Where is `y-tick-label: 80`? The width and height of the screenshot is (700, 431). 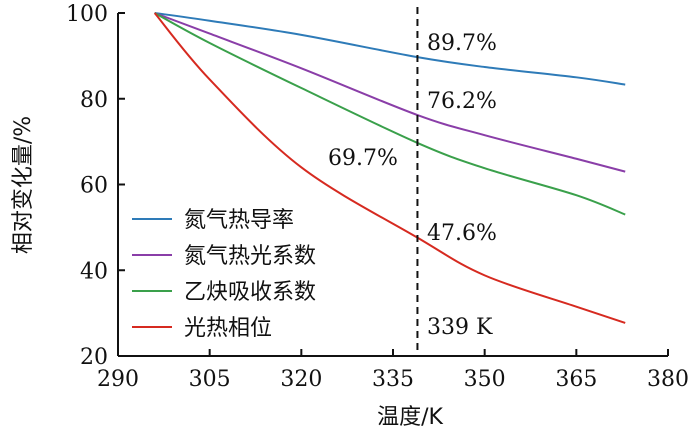 y-tick-label: 80 is located at coordinates (94, 100).